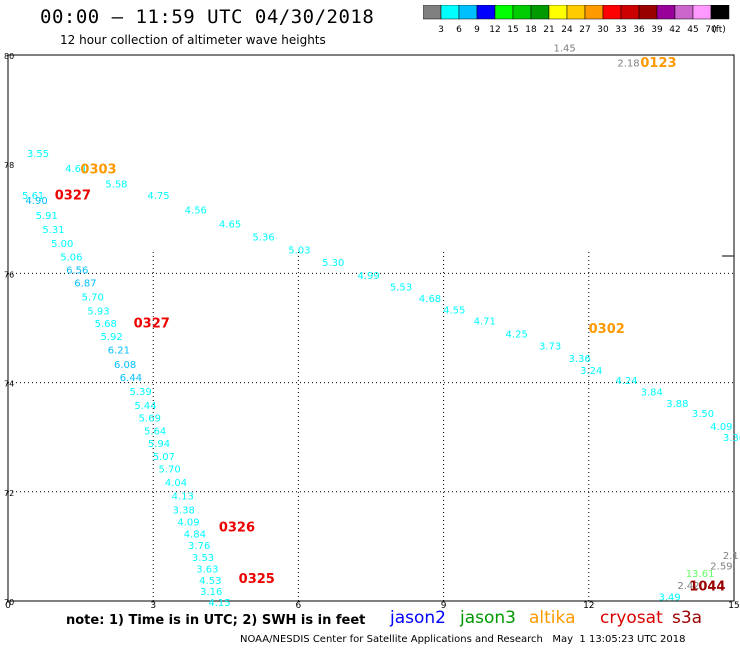 The width and height of the screenshot is (740, 650). What do you see at coordinates (9, 165) in the screenshot?
I see `y-axis-label: 78` at bounding box center [9, 165].